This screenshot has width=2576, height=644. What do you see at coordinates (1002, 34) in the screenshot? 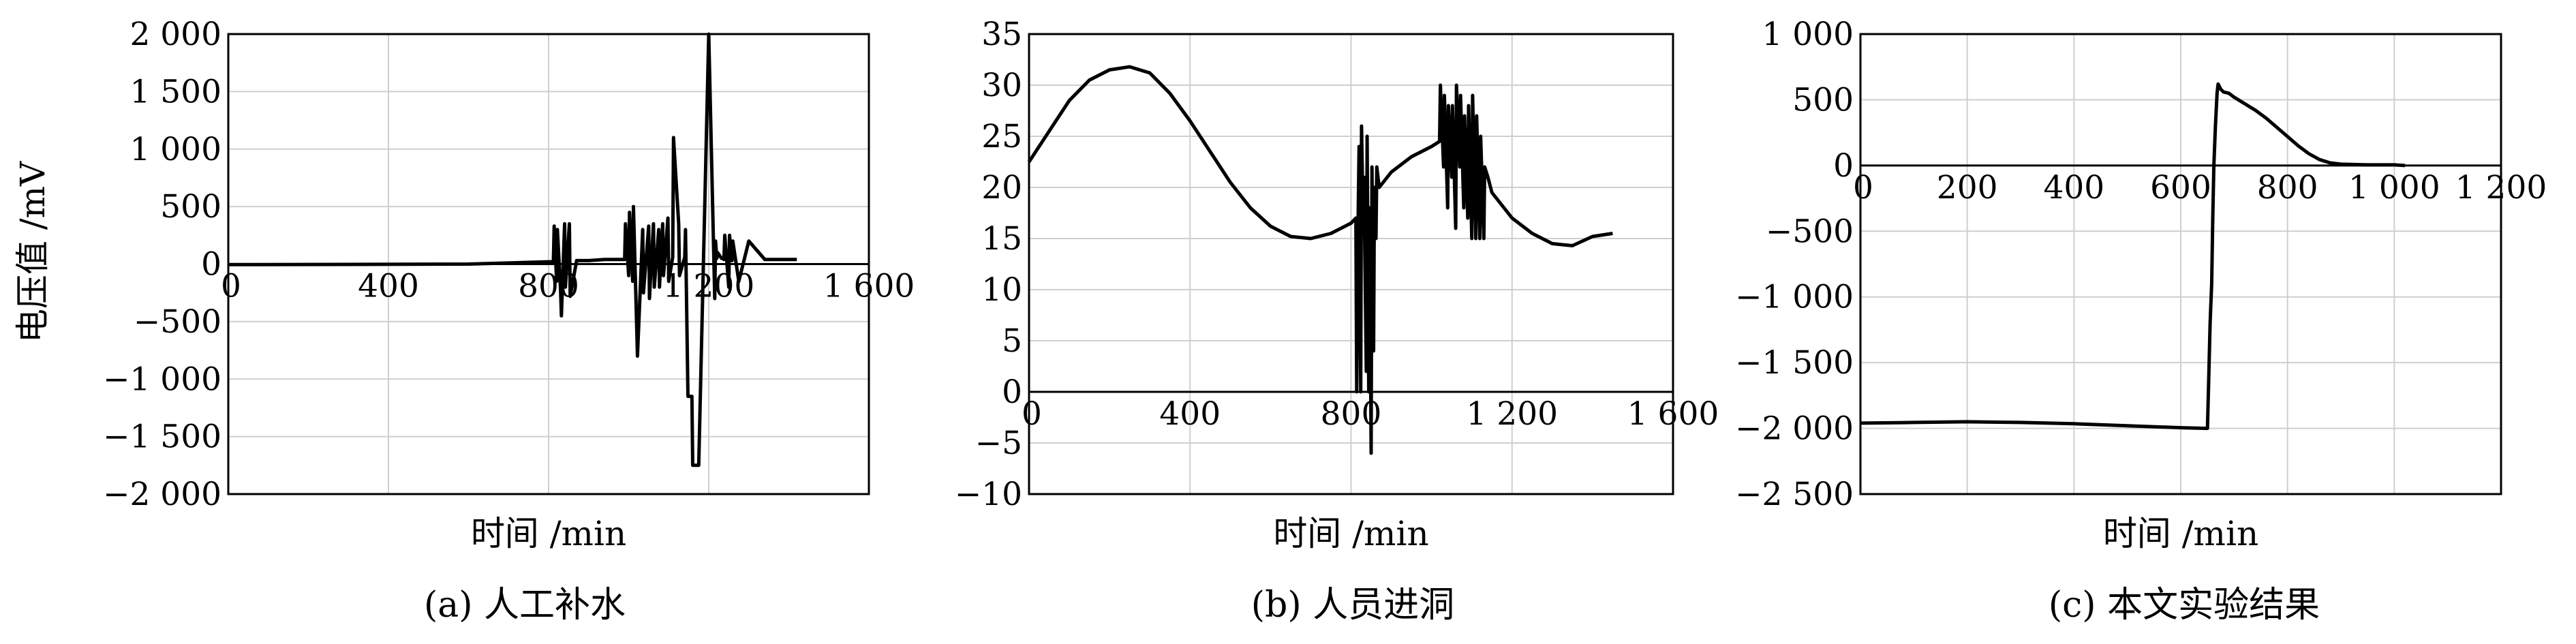
I see `y-tick-label: 35` at bounding box center [1002, 34].